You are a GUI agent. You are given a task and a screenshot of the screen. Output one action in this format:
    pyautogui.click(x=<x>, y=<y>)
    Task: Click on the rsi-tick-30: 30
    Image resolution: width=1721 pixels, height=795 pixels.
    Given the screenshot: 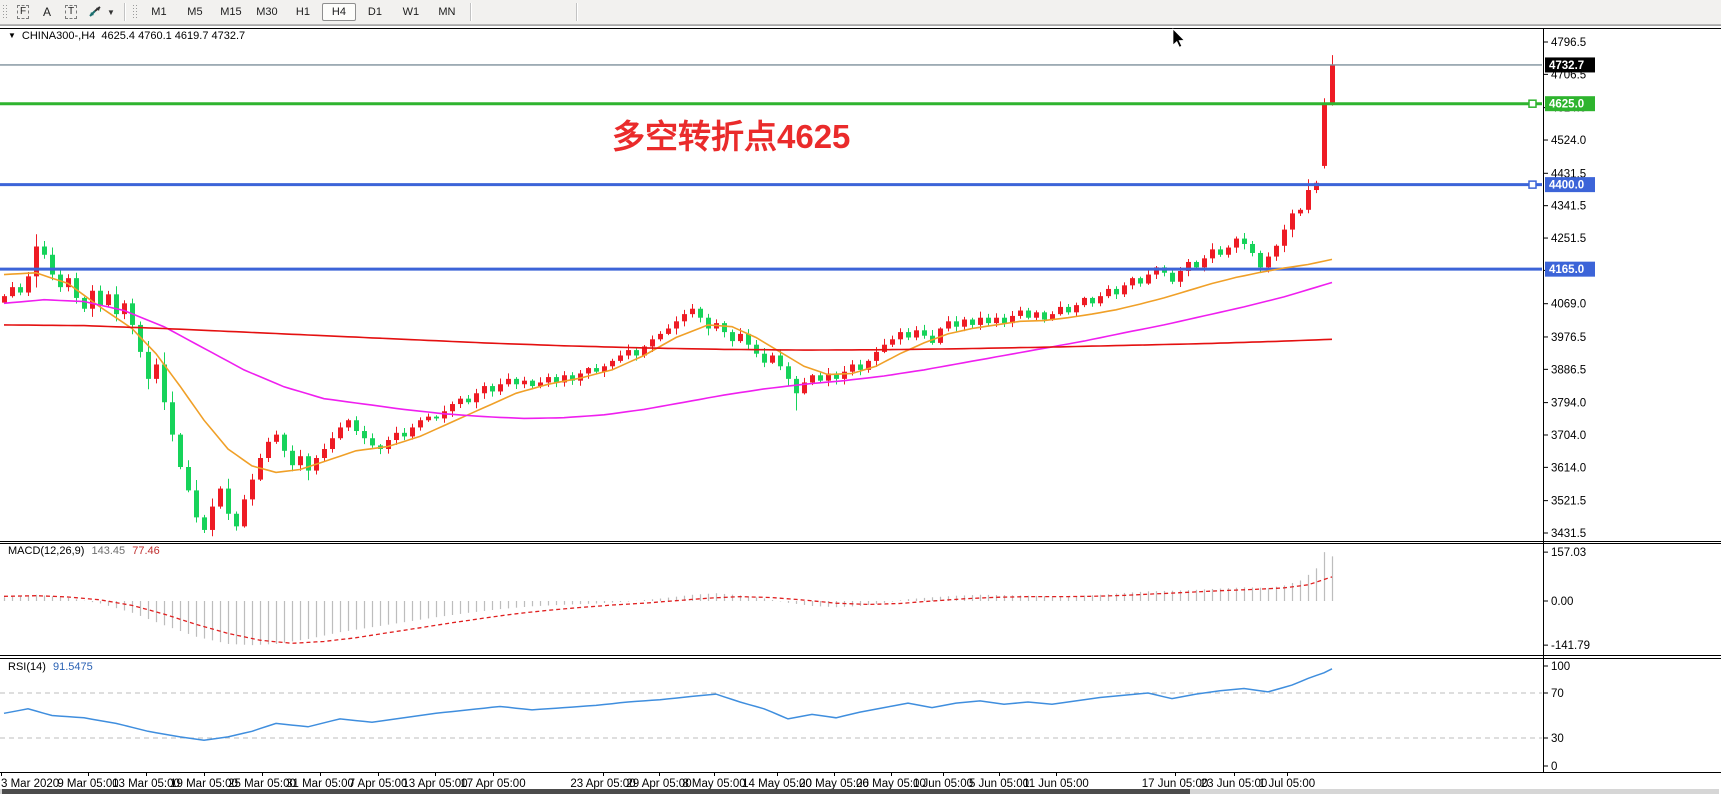 What is the action you would take?
    pyautogui.click(x=1557, y=739)
    